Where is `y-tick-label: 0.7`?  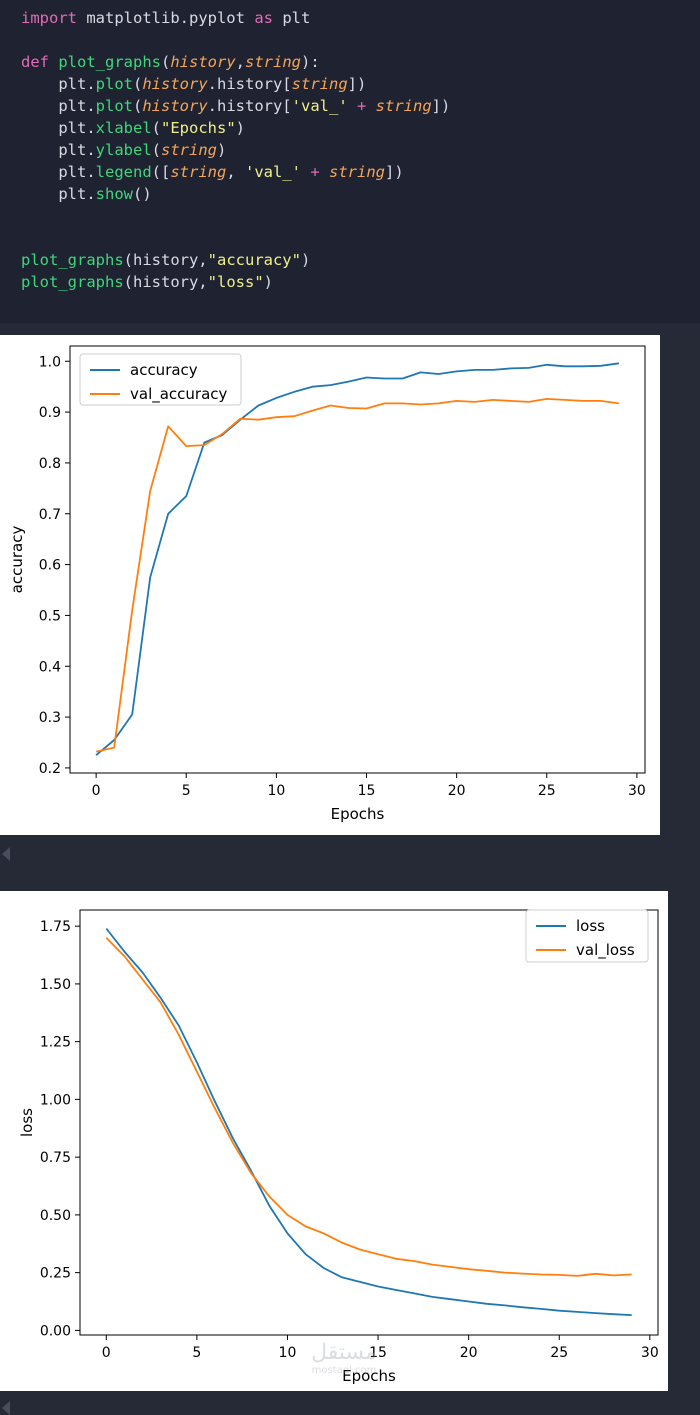 y-tick-label: 0.7 is located at coordinates (50, 515).